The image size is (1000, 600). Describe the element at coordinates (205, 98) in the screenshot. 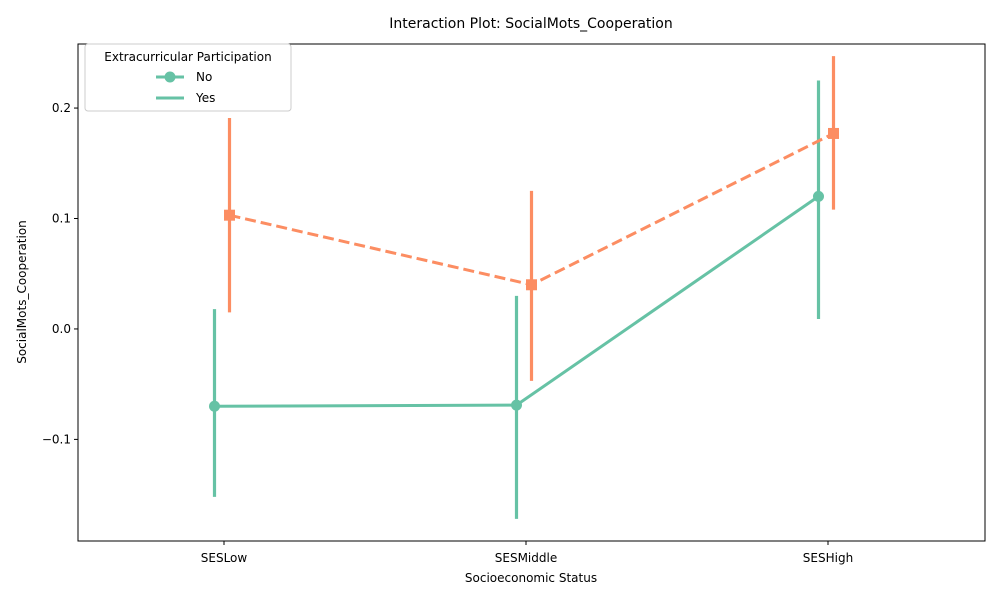

I see `legend-label-yes: Yes` at that location.